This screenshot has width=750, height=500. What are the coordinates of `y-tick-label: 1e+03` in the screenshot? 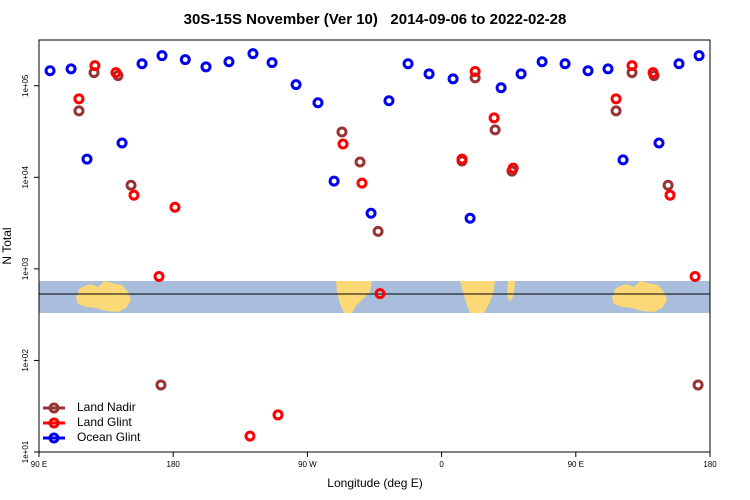 It's located at (25, 268).